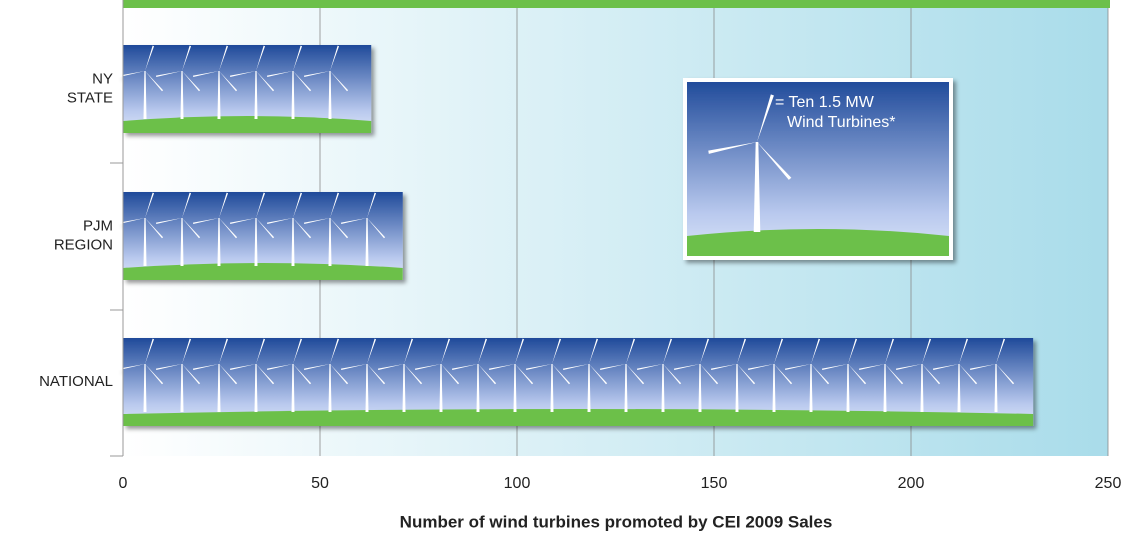  What do you see at coordinates (835, 112) in the screenshot?
I see `legend-text: = Ten 1.5 MW Wind Turbines*` at bounding box center [835, 112].